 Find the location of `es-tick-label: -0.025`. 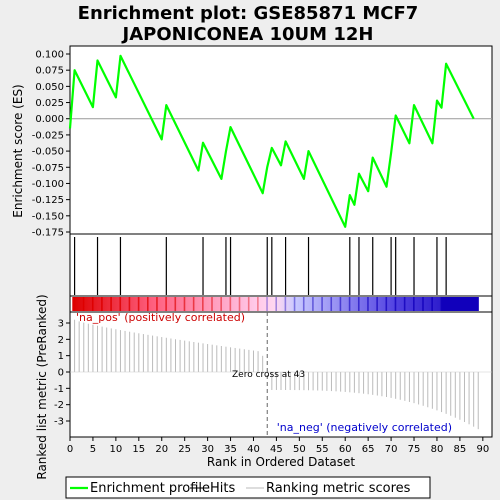

es-tick-label: -0.025 is located at coordinates (48, 135).